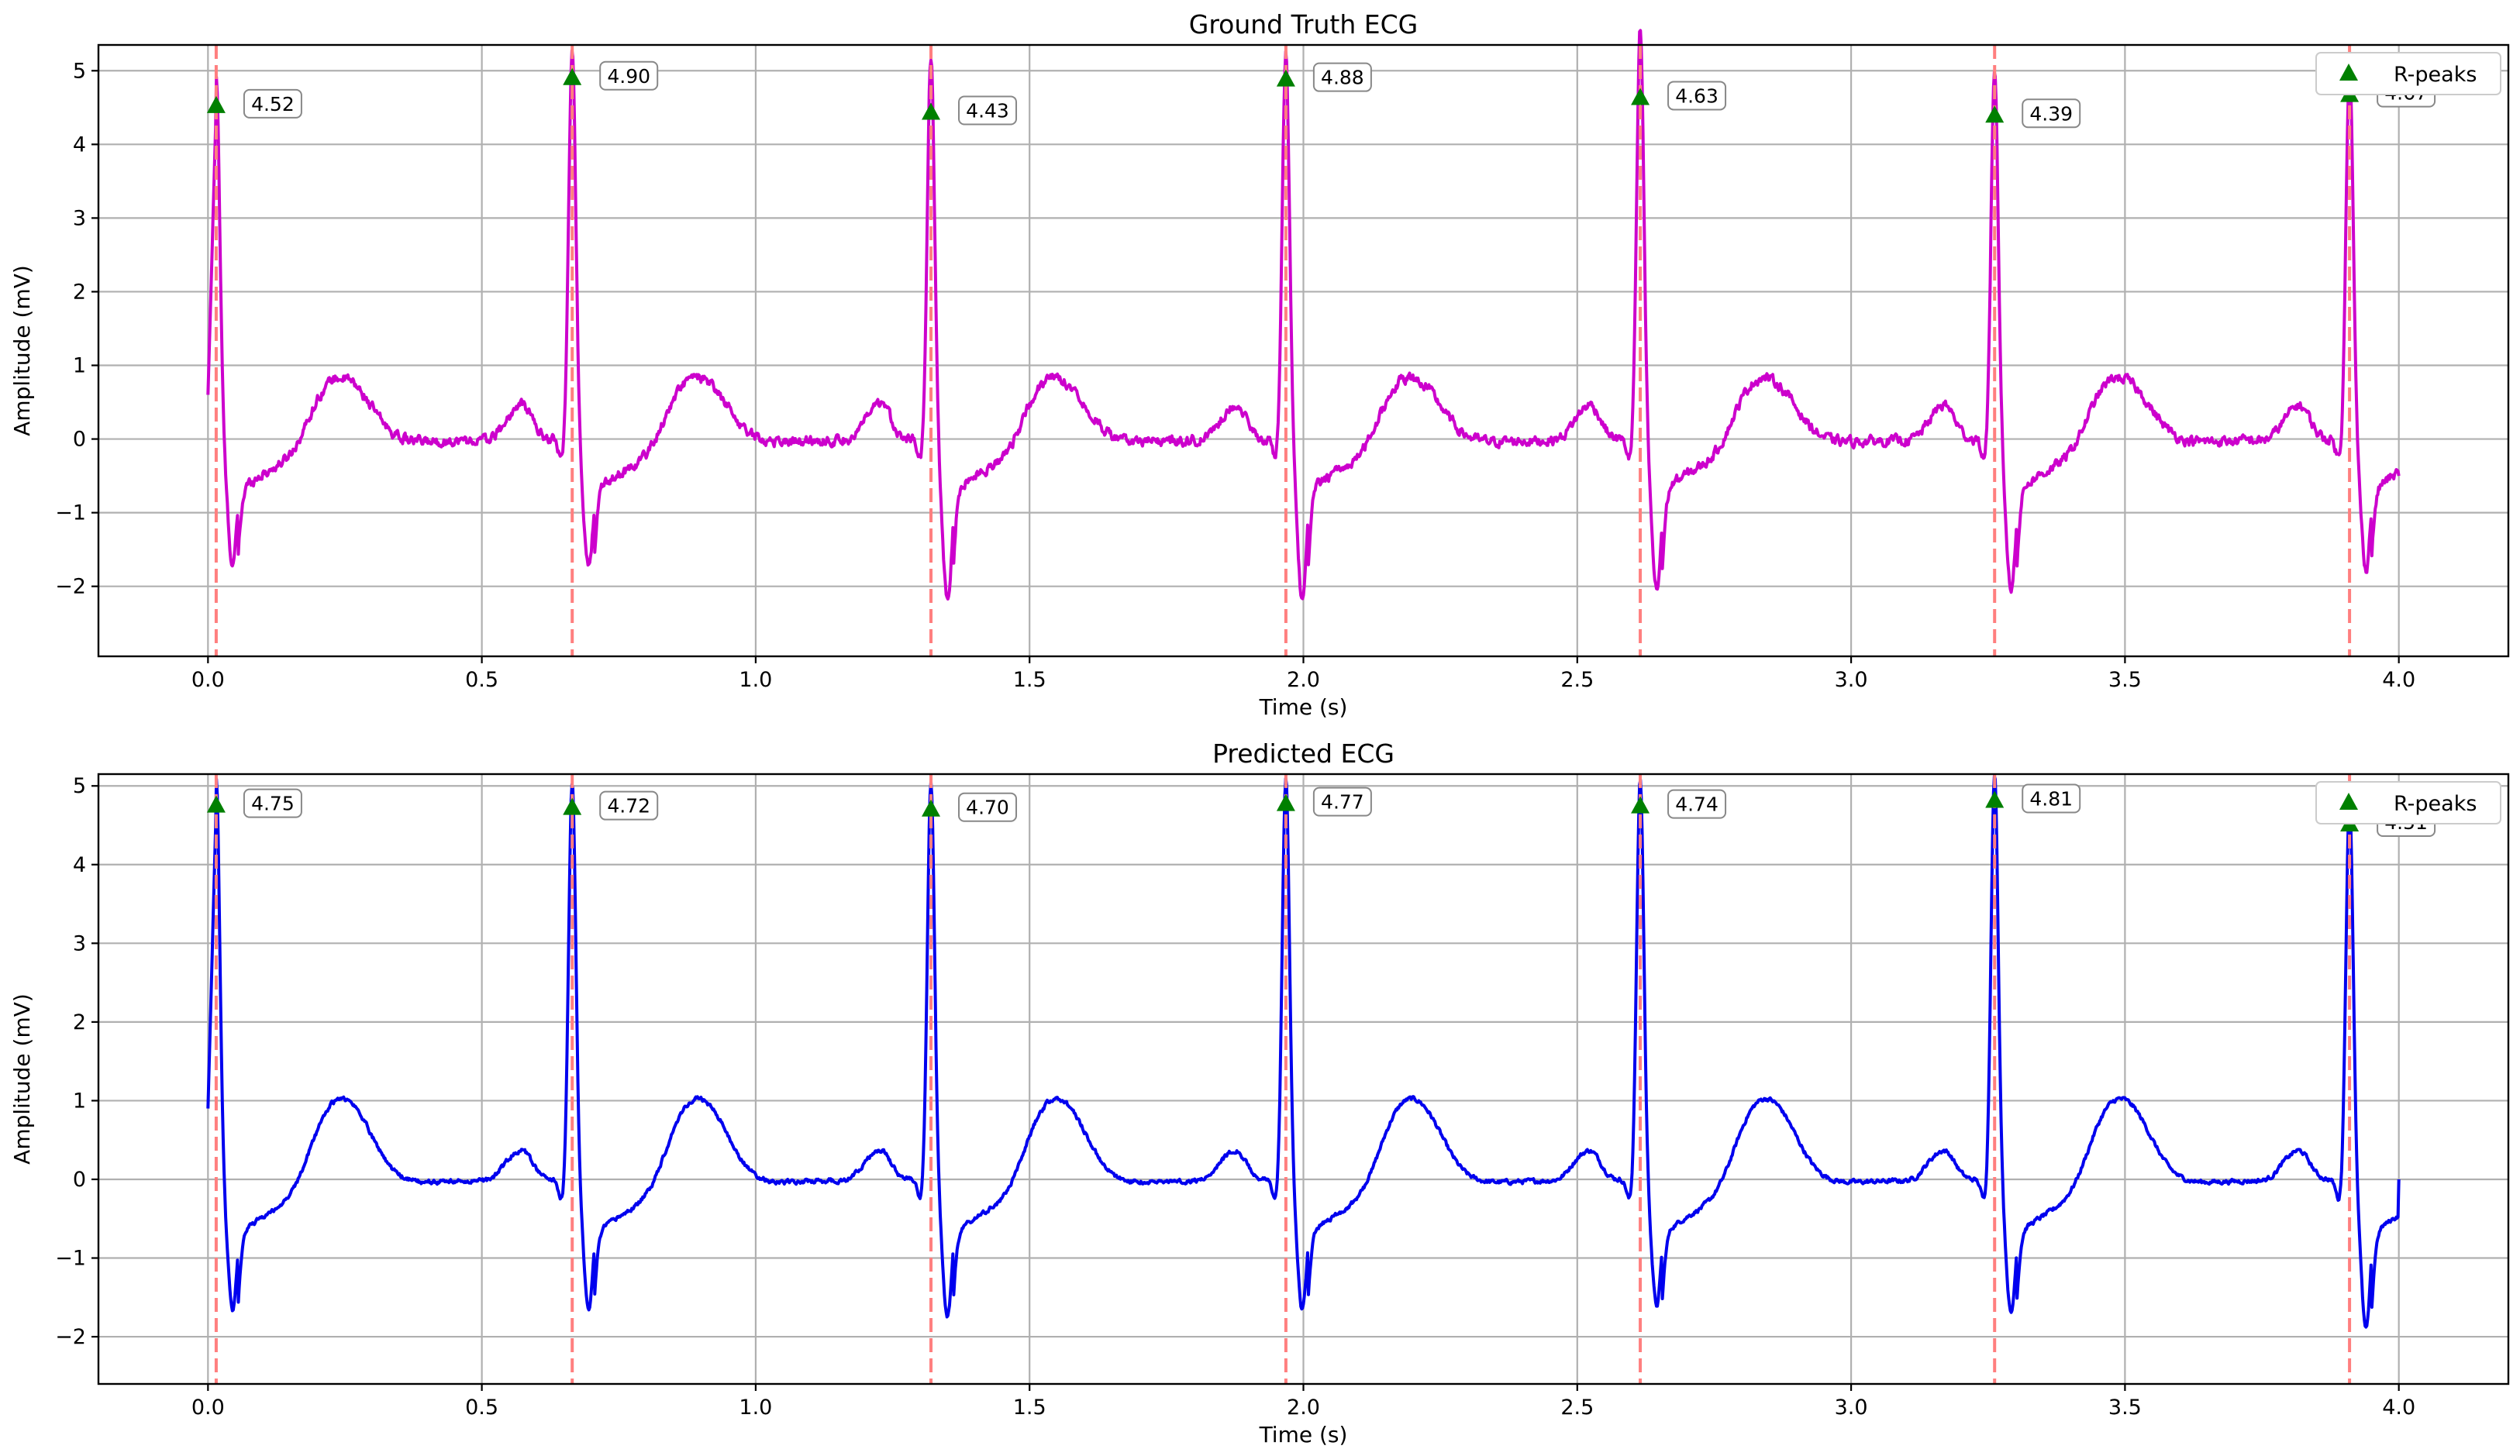 The width and height of the screenshot is (2520, 1456). I want to click on r-peak-label: 4.77, so click(1343, 802).